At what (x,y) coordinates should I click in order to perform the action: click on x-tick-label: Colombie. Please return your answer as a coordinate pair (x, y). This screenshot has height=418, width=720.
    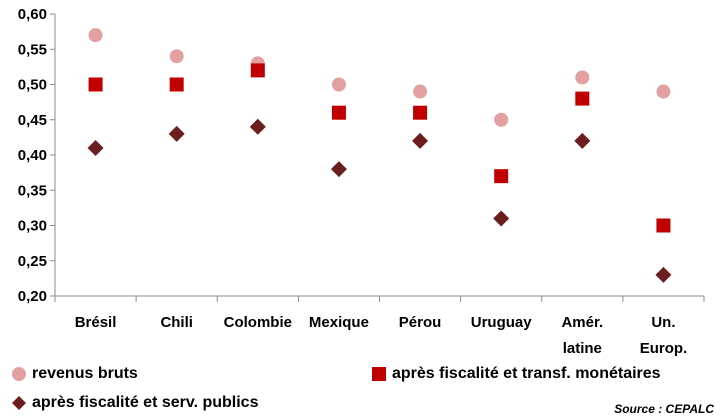
    Looking at the image, I should click on (258, 322).